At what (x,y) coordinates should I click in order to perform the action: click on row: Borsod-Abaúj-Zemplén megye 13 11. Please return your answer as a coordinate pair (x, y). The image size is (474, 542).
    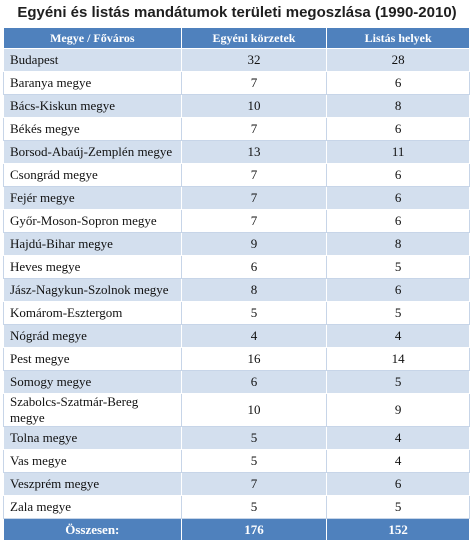
    Looking at the image, I should click on (236, 152).